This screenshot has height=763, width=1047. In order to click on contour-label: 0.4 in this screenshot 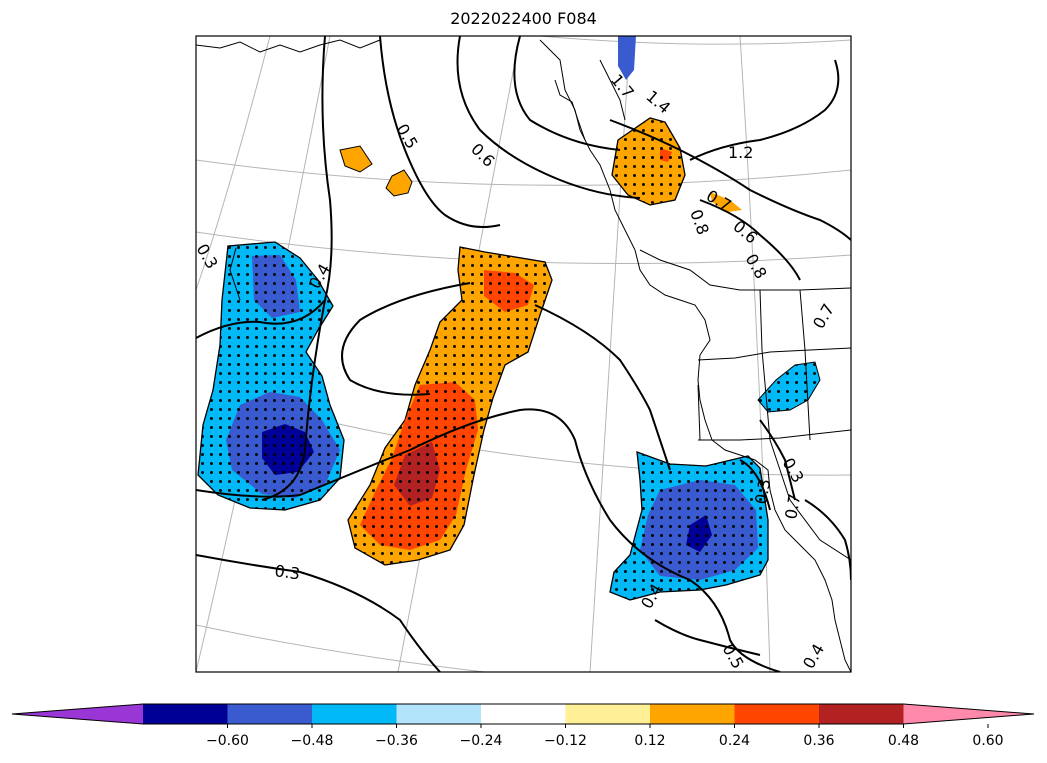, I will do `click(813, 656)`.